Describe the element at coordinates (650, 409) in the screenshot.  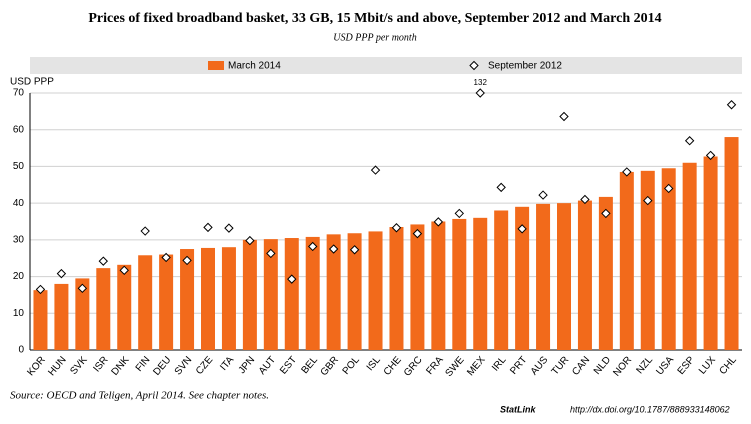
I see `url: http://dx.doi.org/10.1787/888933148062` at that location.